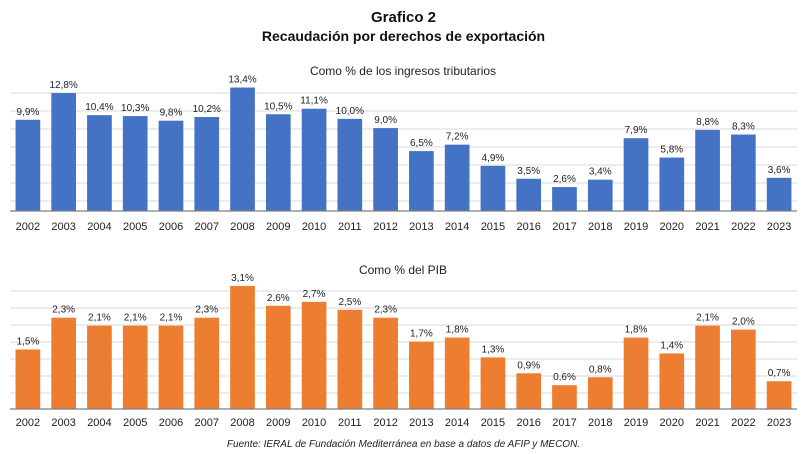 The image size is (807, 454). What do you see at coordinates (493, 423) in the screenshot?
I see `x-tick-label: 2015` at bounding box center [493, 423].